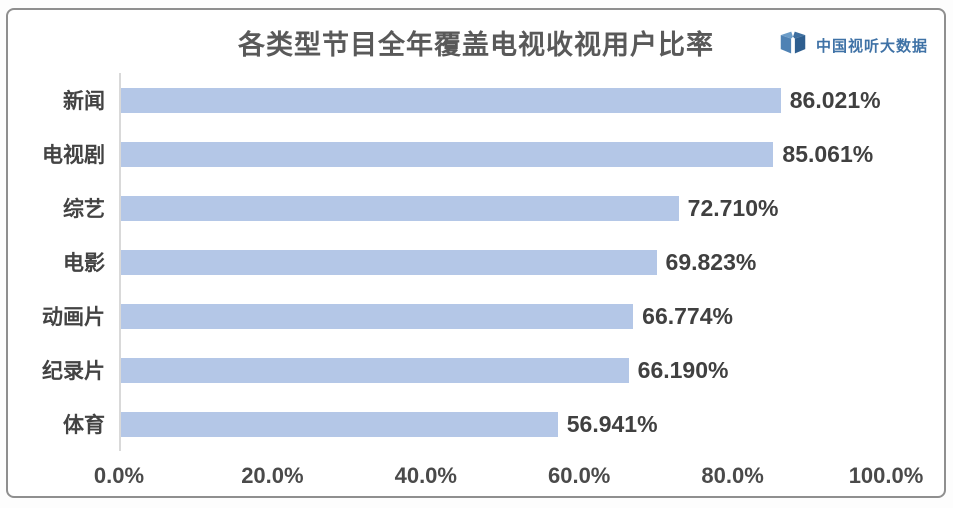 This screenshot has height=508, width=953. Describe the element at coordinates (733, 207) in the screenshot. I see `value-label: 72.710%` at that location.